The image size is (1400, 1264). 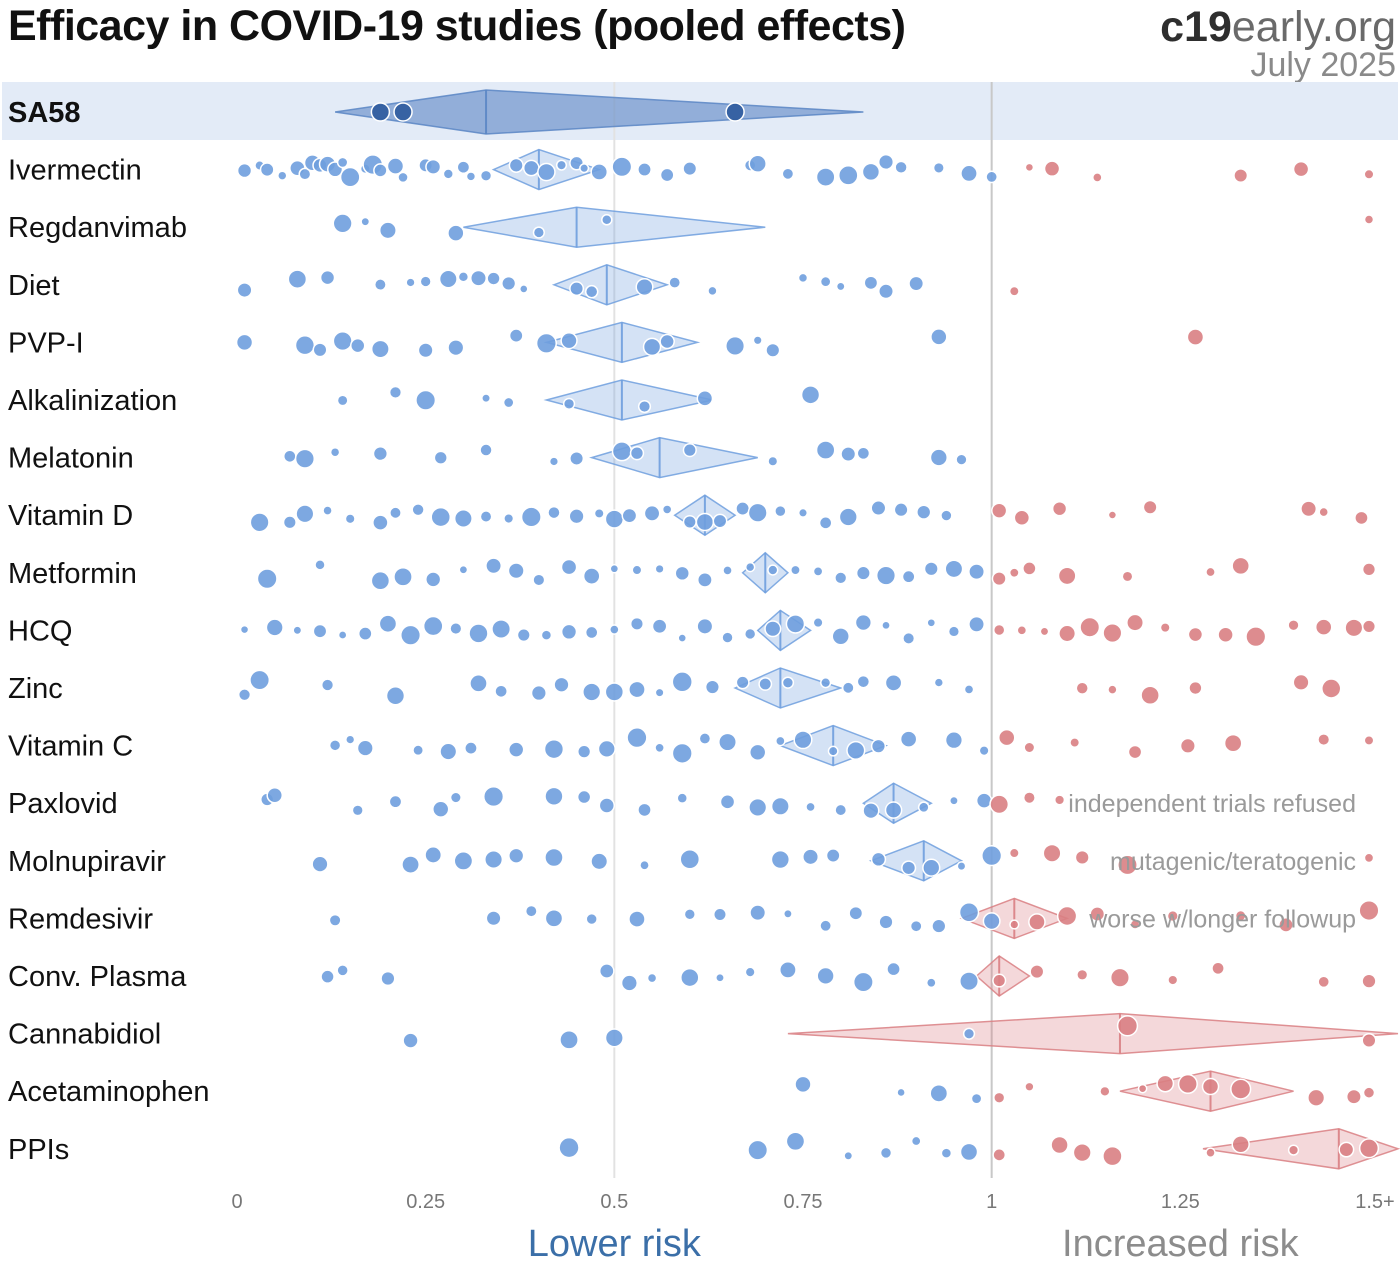 I want to click on row-regdanvimab: Regdanvimab, so click(x=691, y=227).